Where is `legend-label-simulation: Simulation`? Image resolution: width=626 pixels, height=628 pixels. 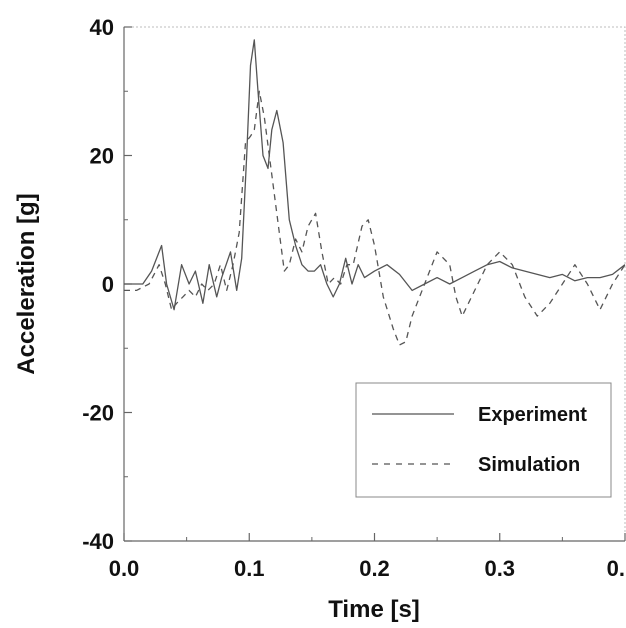 legend-label-simulation: Simulation is located at coordinates (529, 465).